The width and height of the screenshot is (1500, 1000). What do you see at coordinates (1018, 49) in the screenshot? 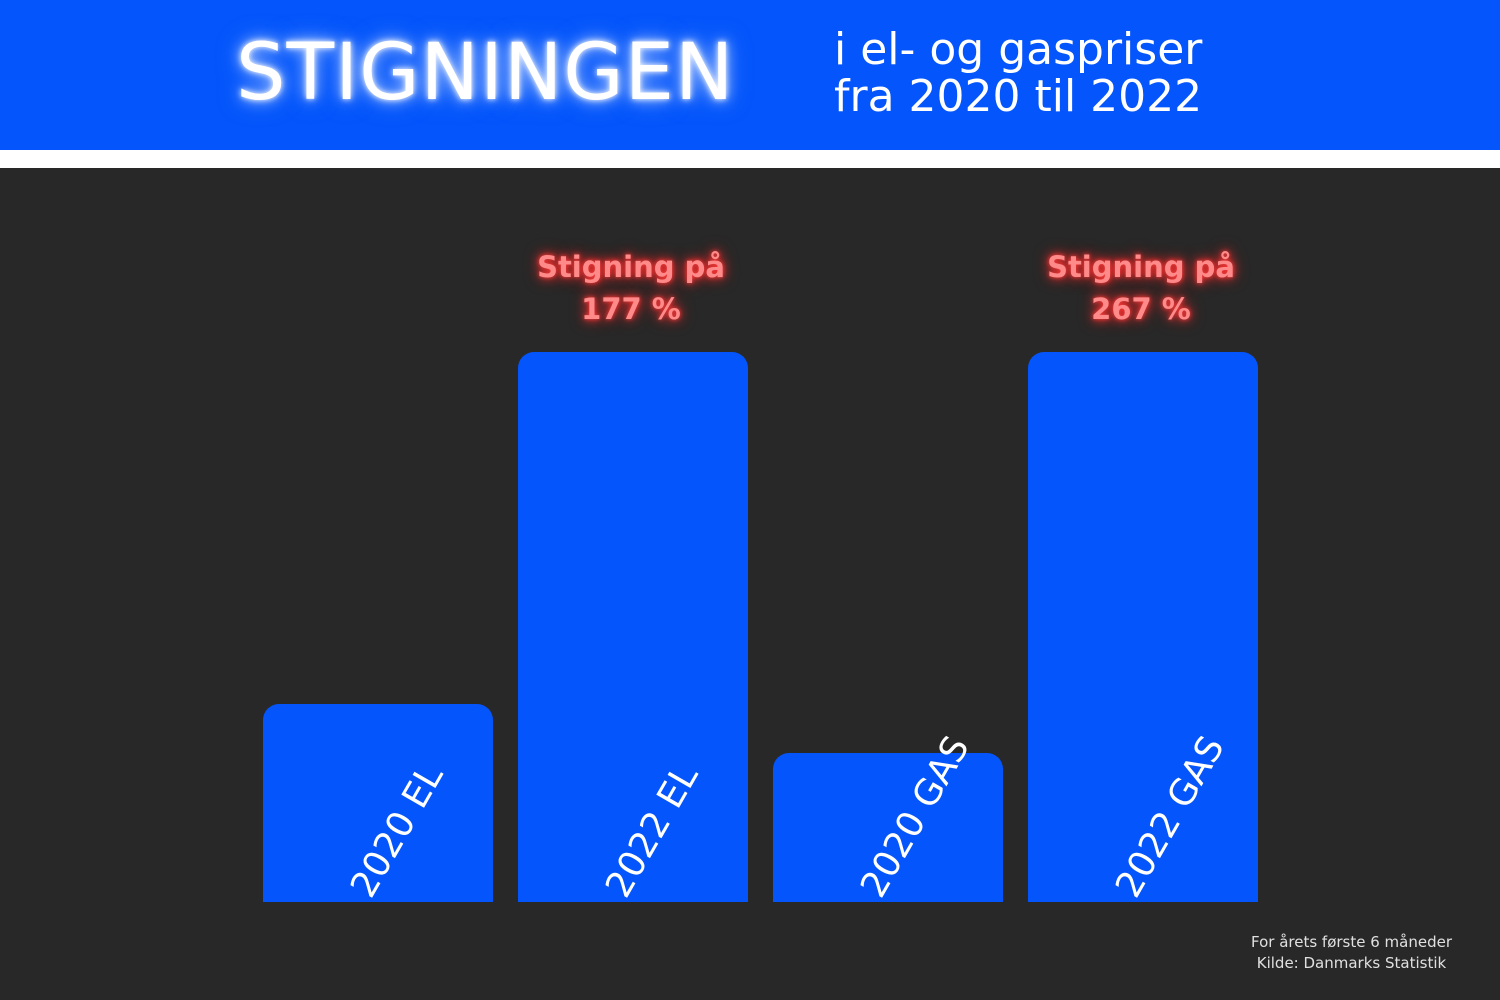
I see `subtitle-line-1: i el- og gaspriser` at bounding box center [1018, 49].